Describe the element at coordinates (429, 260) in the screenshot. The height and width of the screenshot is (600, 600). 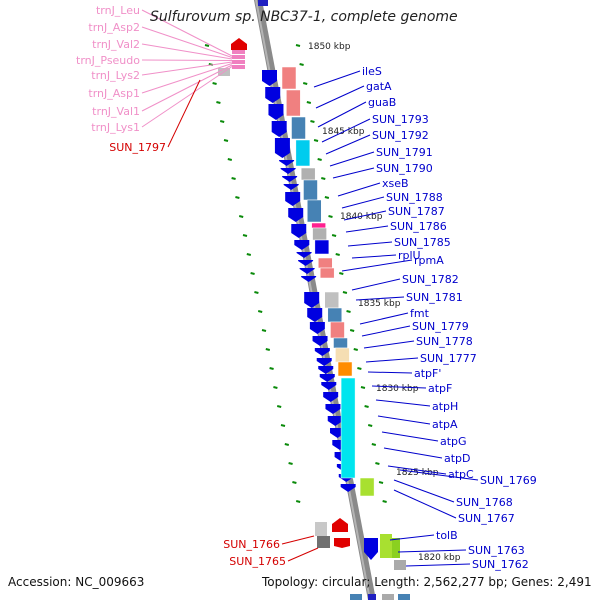
I see `gene-label: rpmA` at that location.